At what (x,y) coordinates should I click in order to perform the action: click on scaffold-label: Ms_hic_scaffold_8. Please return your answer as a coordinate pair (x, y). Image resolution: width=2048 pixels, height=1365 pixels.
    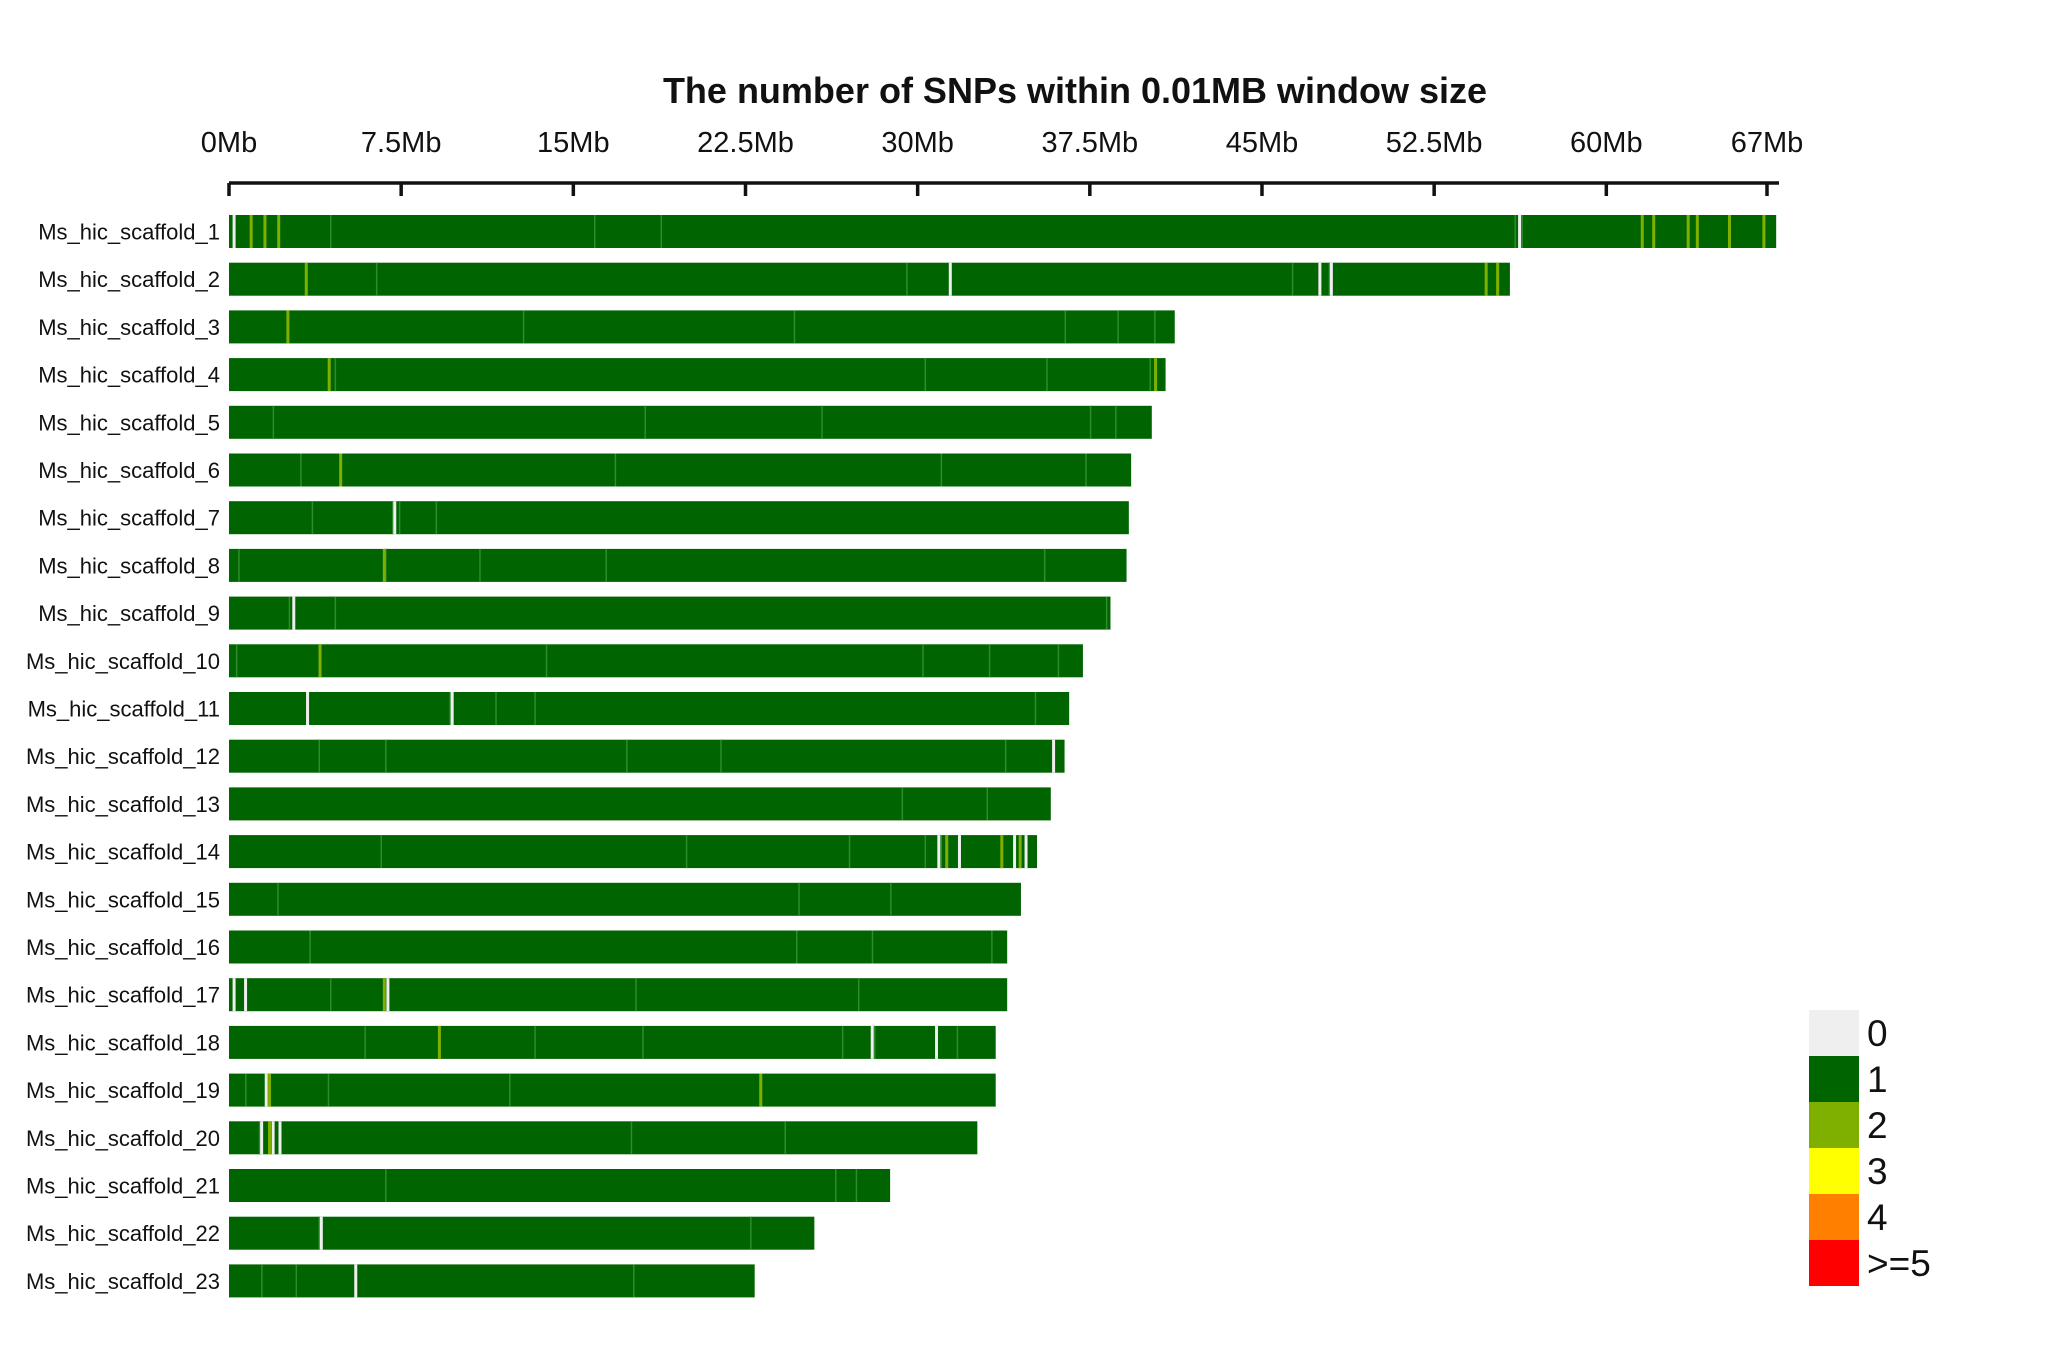
    Looking at the image, I should click on (129, 565).